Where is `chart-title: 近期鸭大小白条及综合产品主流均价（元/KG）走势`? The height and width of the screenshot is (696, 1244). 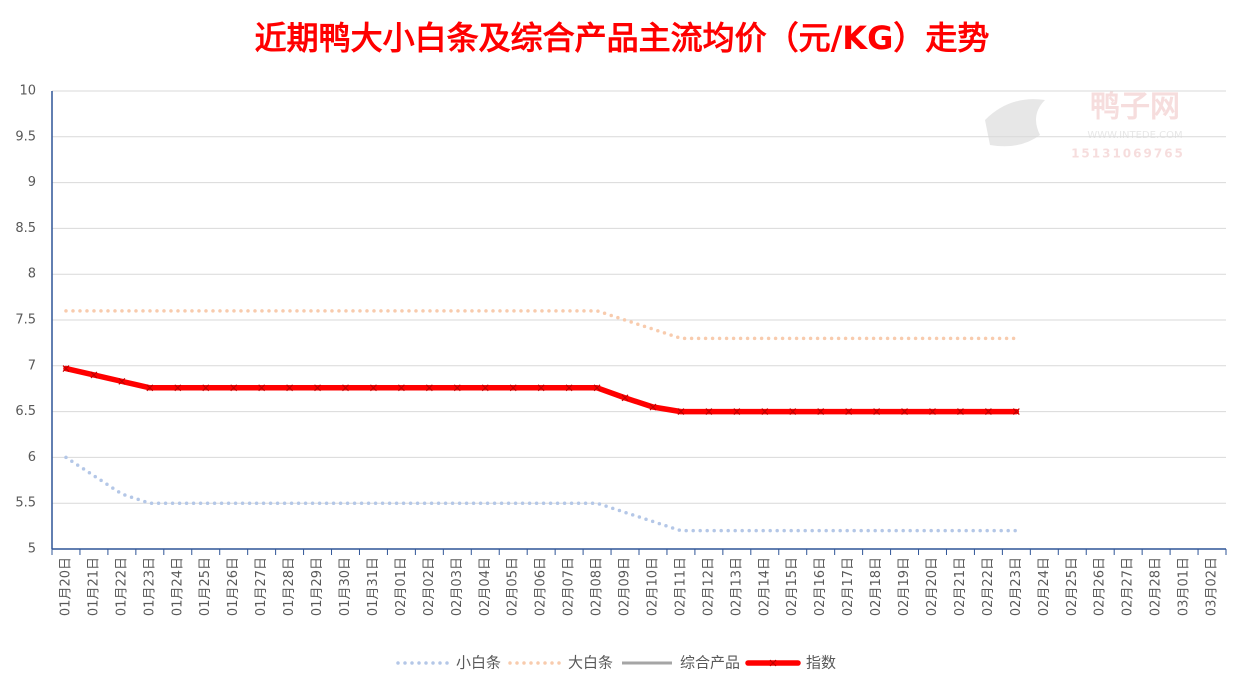 chart-title: 近期鸭大小白条及综合产品主流均价（元/KG）走势 is located at coordinates (622, 38).